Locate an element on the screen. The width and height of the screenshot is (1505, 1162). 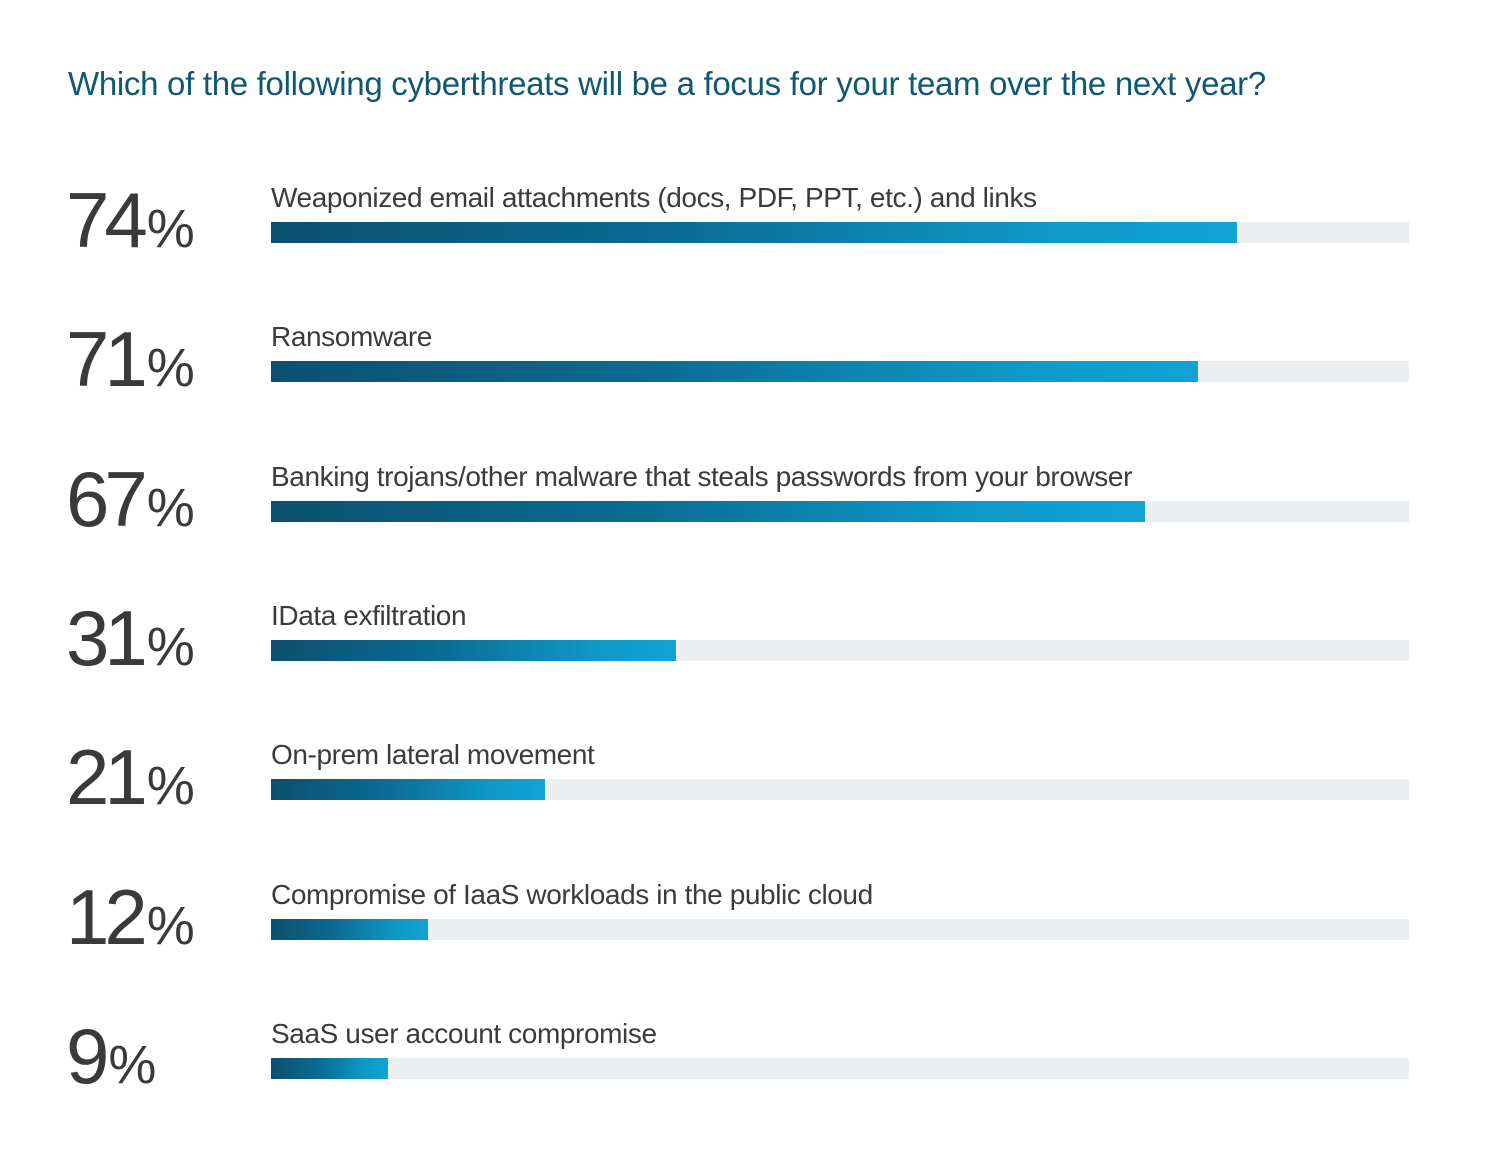
percentage-number: 74 is located at coordinates (107, 220).